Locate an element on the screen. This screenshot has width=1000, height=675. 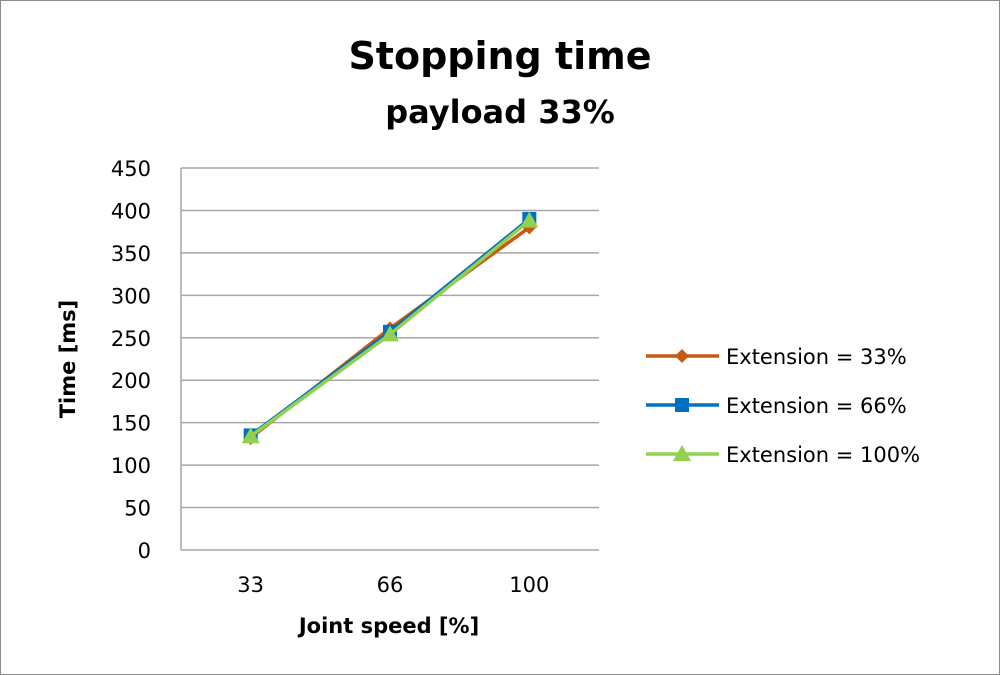
legend-item: Extension = 66% is located at coordinates (776, 406).